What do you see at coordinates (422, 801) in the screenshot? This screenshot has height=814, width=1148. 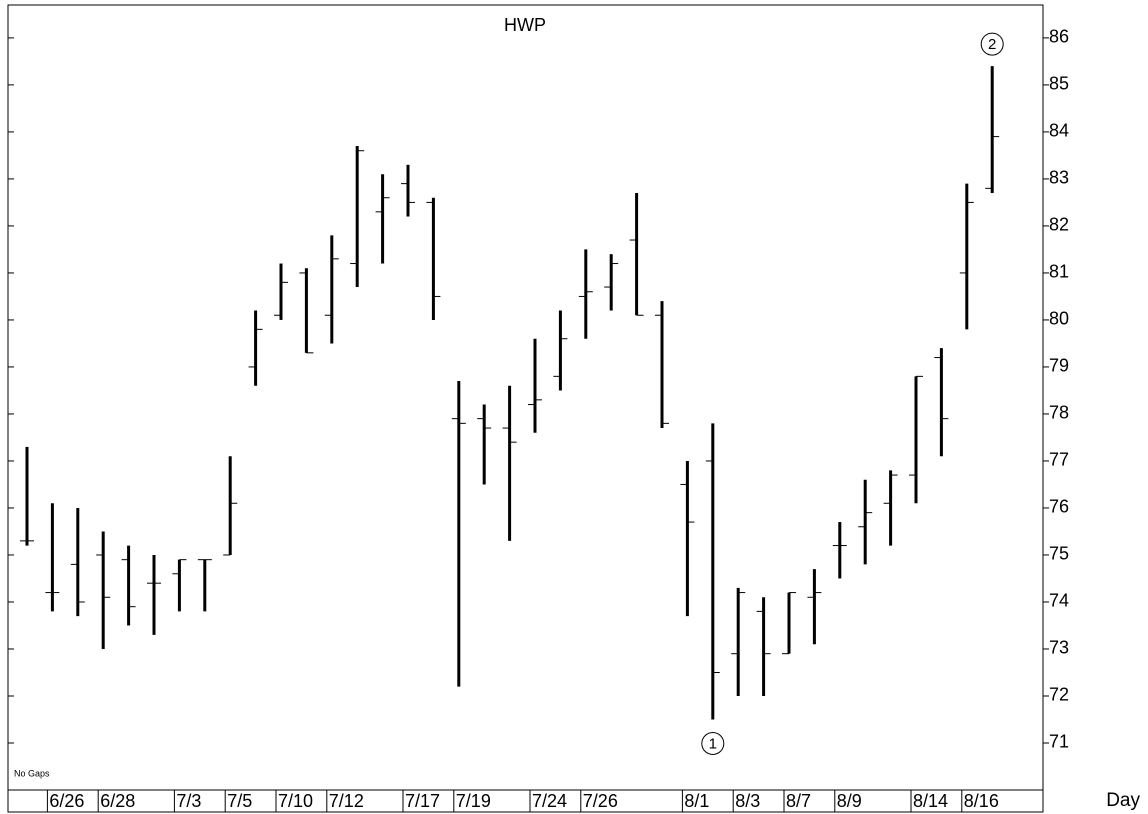 I see `x-tick-label: 7/17` at bounding box center [422, 801].